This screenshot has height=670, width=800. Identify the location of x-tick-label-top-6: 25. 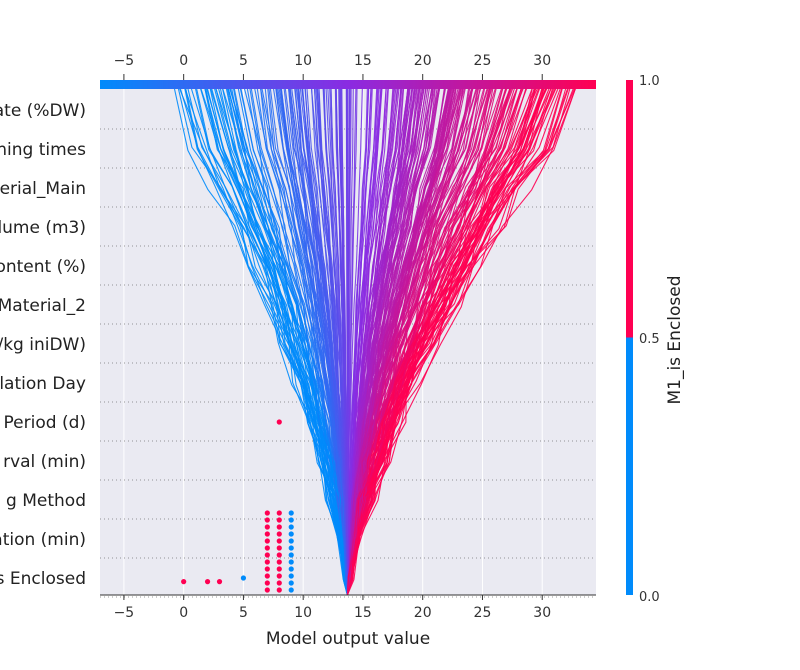
(483, 61).